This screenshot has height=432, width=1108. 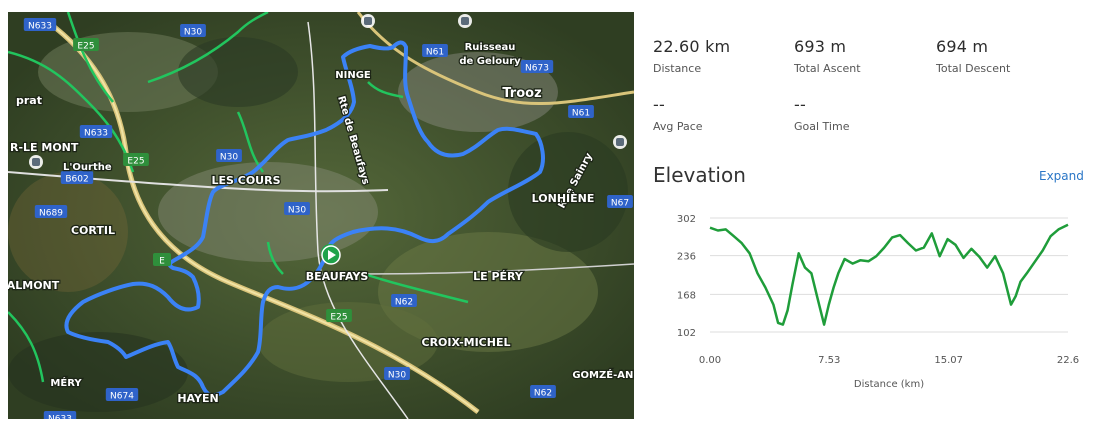 I want to click on road-shield-n62b: N62, so click(x=543, y=392).